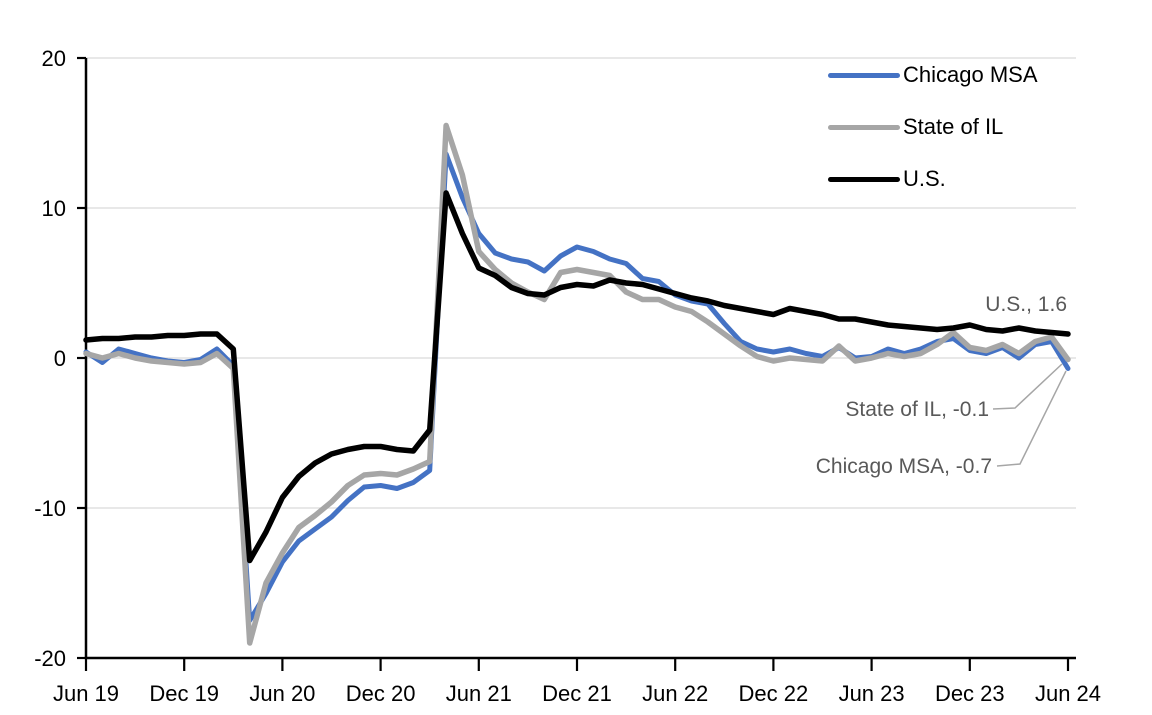 The height and width of the screenshot is (715, 1152). What do you see at coordinates (381, 693) in the screenshot?
I see `x-tick-label-dec-20: Dec 20` at bounding box center [381, 693].